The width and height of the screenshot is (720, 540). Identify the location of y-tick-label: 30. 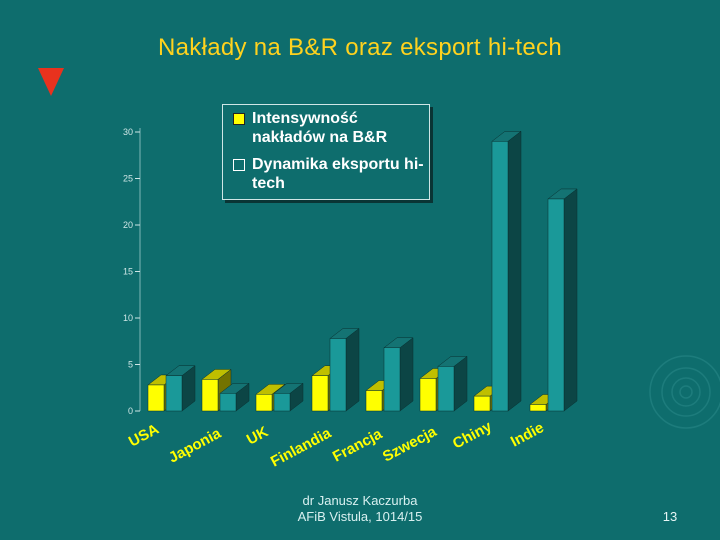
(128, 132).